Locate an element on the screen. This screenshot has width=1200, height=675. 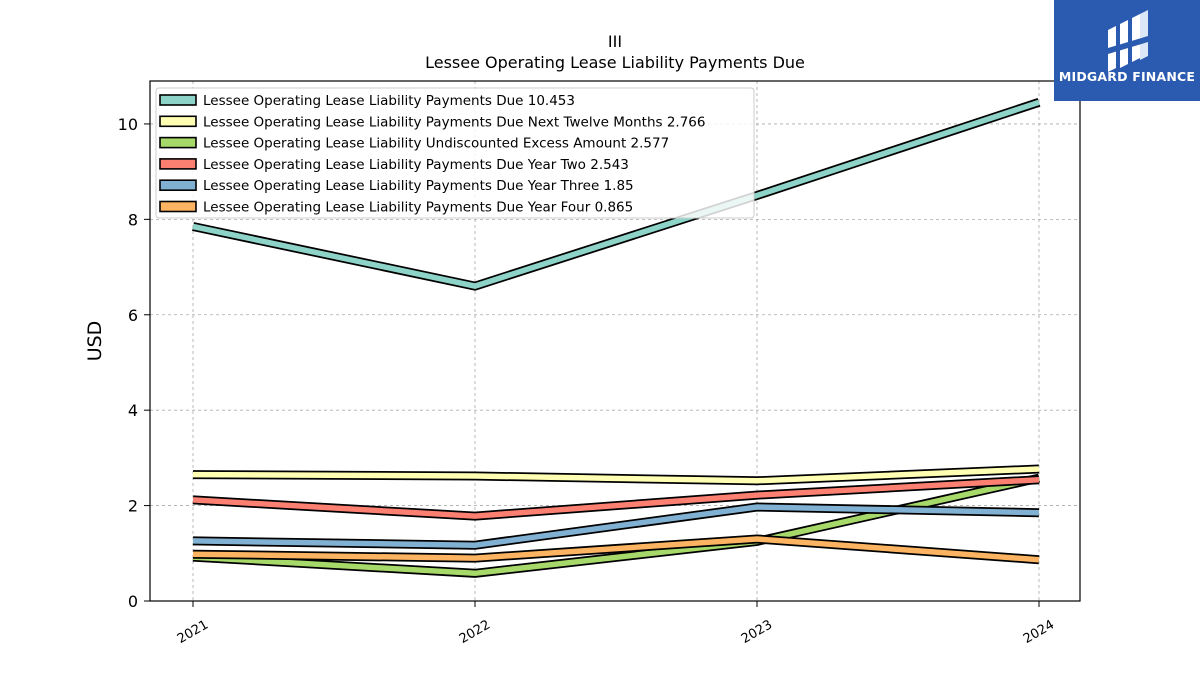
y-tick-label: 6 is located at coordinates (133, 315).